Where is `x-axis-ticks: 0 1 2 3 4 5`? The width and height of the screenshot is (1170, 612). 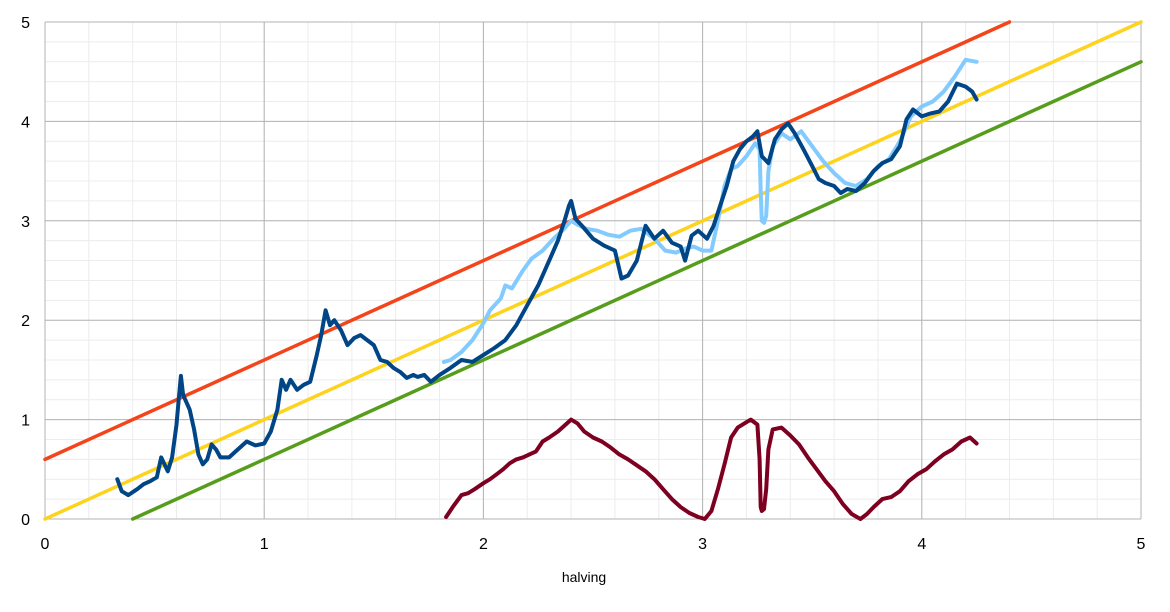 x-axis-ticks: 0 1 2 3 4 5 is located at coordinates (593, 544).